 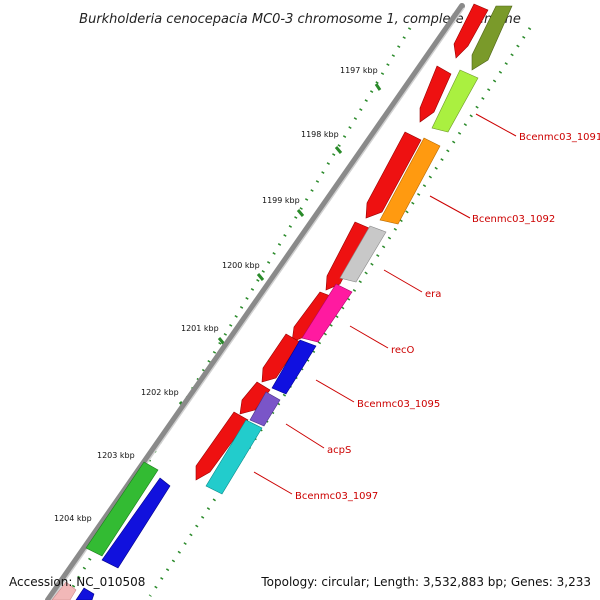 I want to click on tick-label: 1201 kbp, so click(x=200, y=328).